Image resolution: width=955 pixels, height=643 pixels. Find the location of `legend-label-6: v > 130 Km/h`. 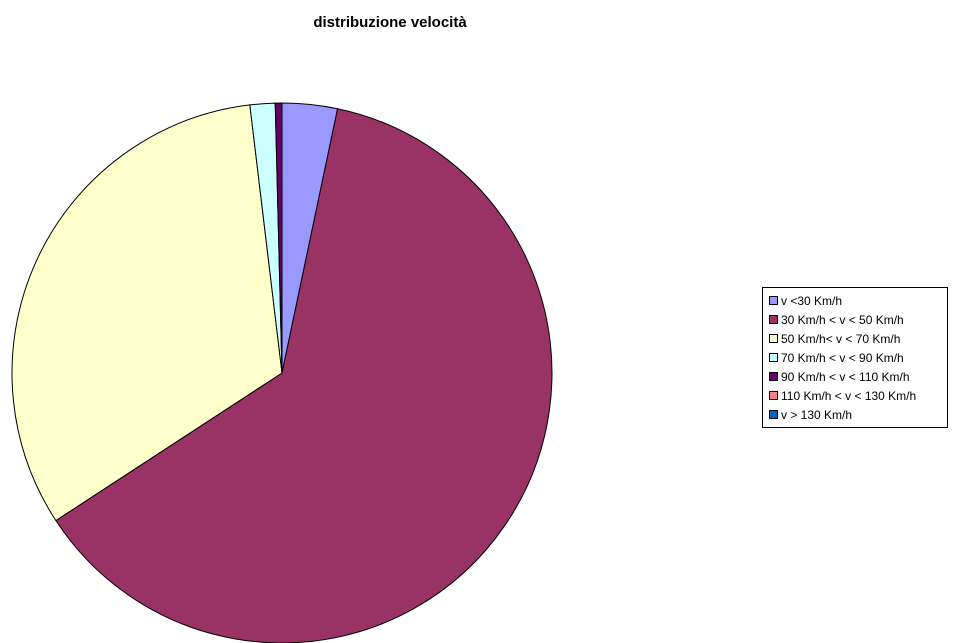

legend-label-6: v > 130 Km/h is located at coordinates (817, 414).